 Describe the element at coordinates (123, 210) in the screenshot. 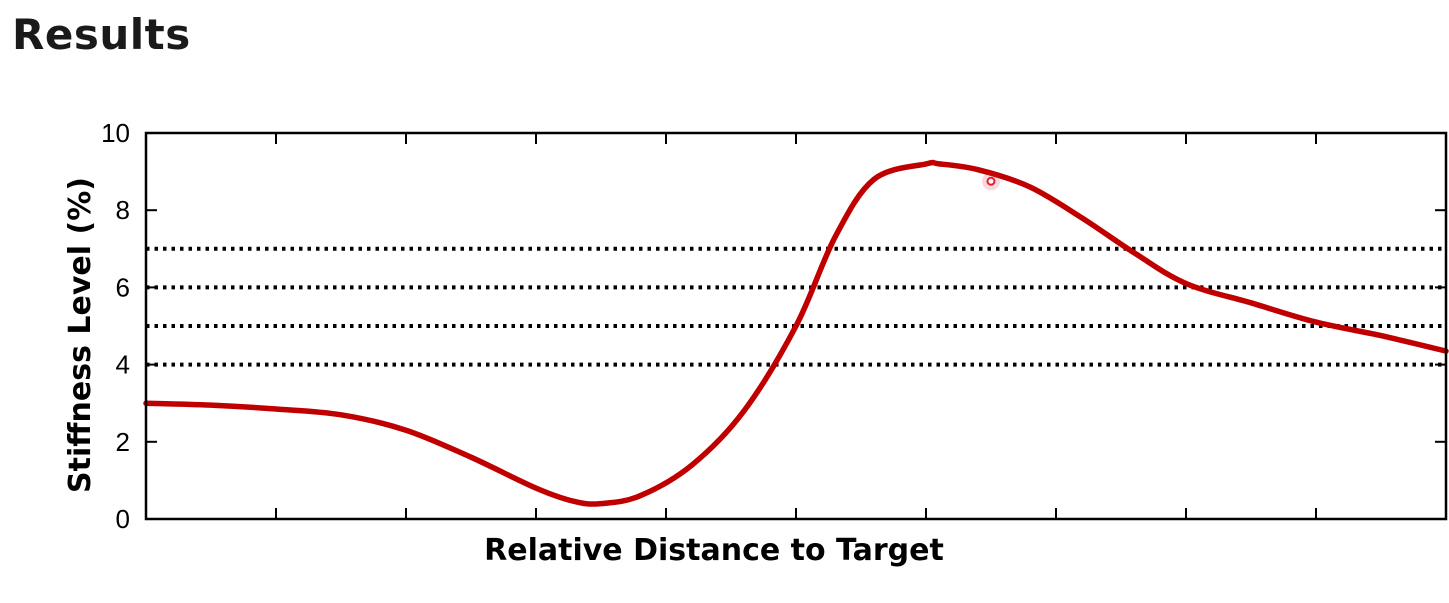

I see `y-tick-label: 8` at that location.